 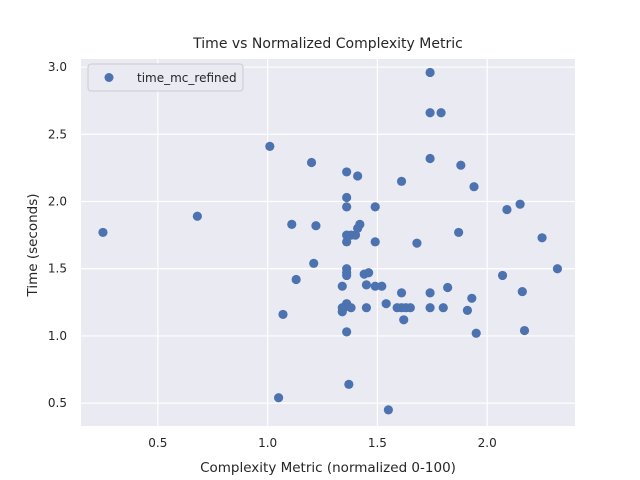 I want to click on x-tick-label: 2.0, so click(x=487, y=443).